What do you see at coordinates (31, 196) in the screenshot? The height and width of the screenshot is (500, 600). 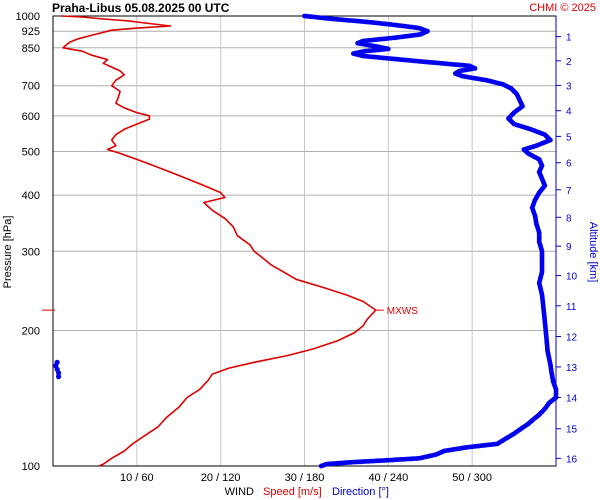 I see `pressure-tick-400: 400` at bounding box center [31, 196].